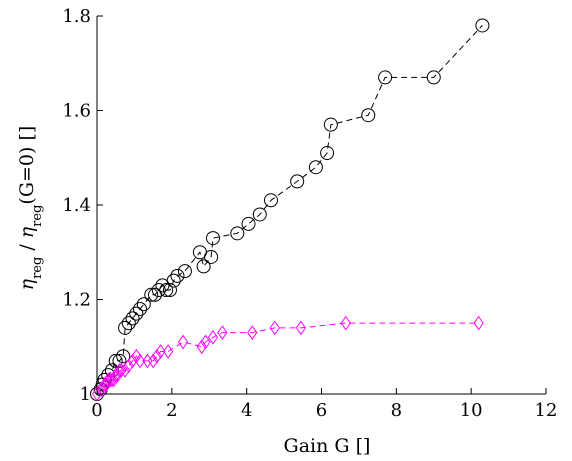  I want to click on y-tick-label: 1.8, so click(76, 16).